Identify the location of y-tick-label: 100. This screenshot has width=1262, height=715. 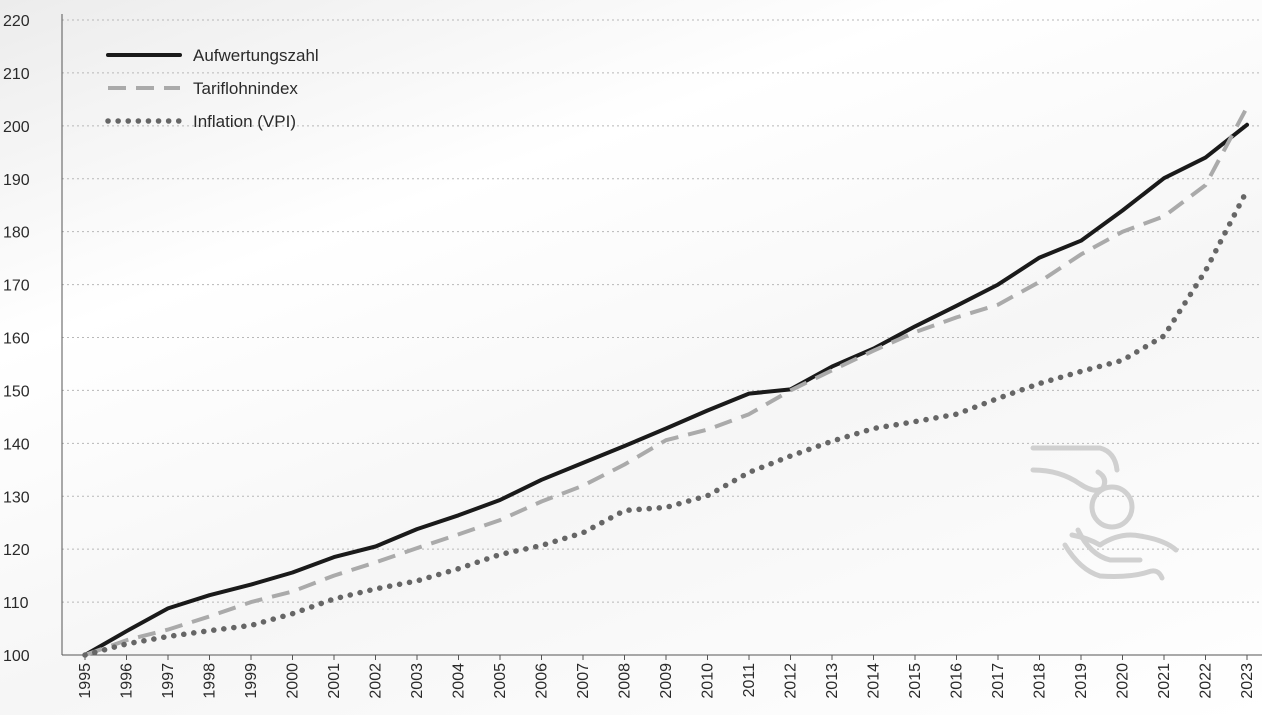
(16, 656).